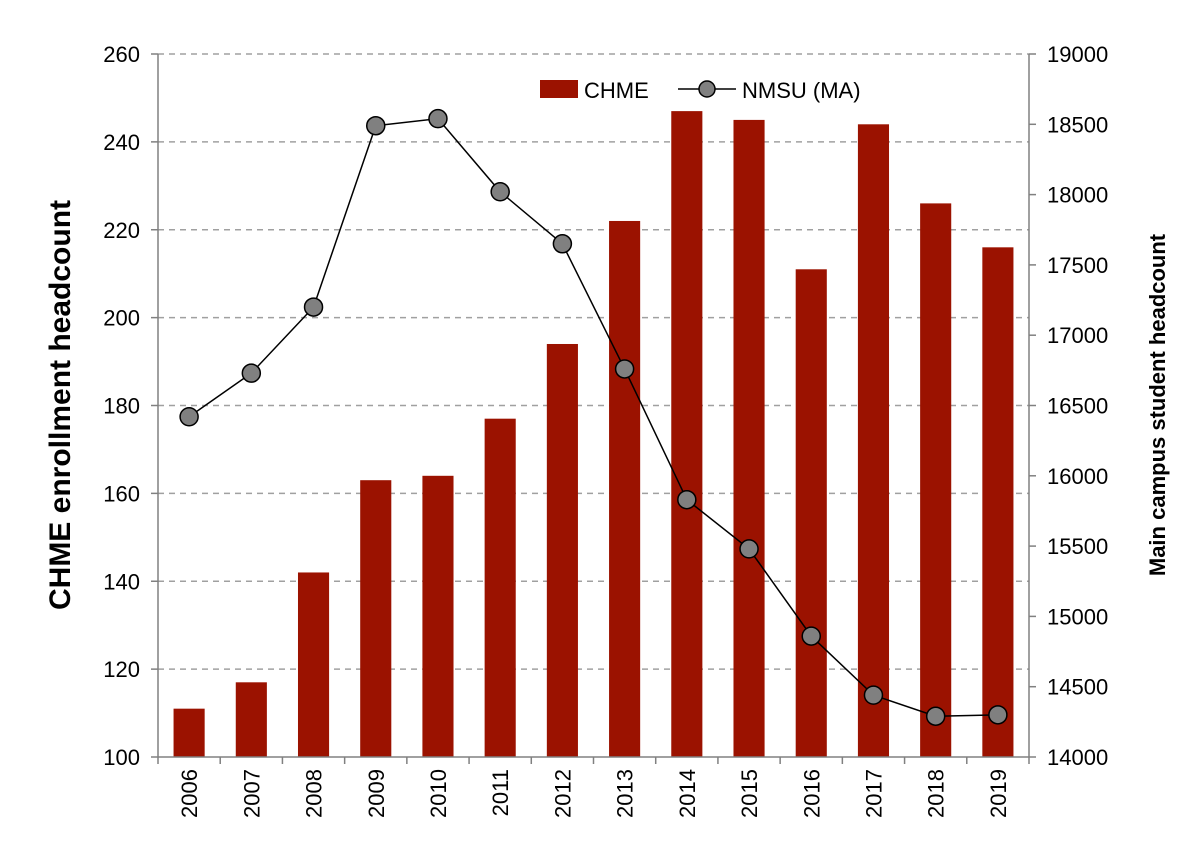 This screenshot has height=854, width=1187. I want to click on x-tick-label: 2017, so click(873, 793).